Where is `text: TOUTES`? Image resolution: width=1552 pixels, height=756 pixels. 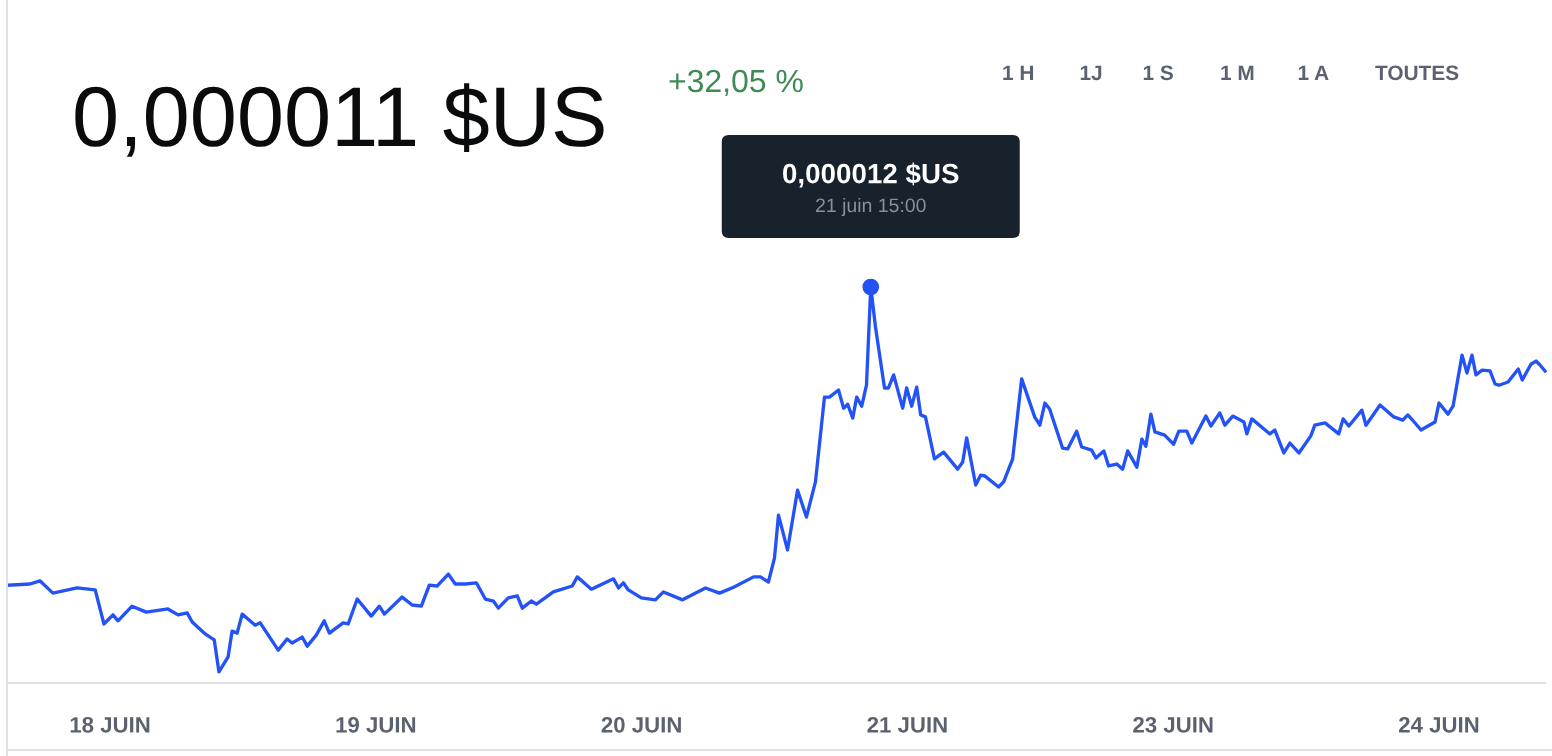 text: TOUTES is located at coordinates (1417, 73).